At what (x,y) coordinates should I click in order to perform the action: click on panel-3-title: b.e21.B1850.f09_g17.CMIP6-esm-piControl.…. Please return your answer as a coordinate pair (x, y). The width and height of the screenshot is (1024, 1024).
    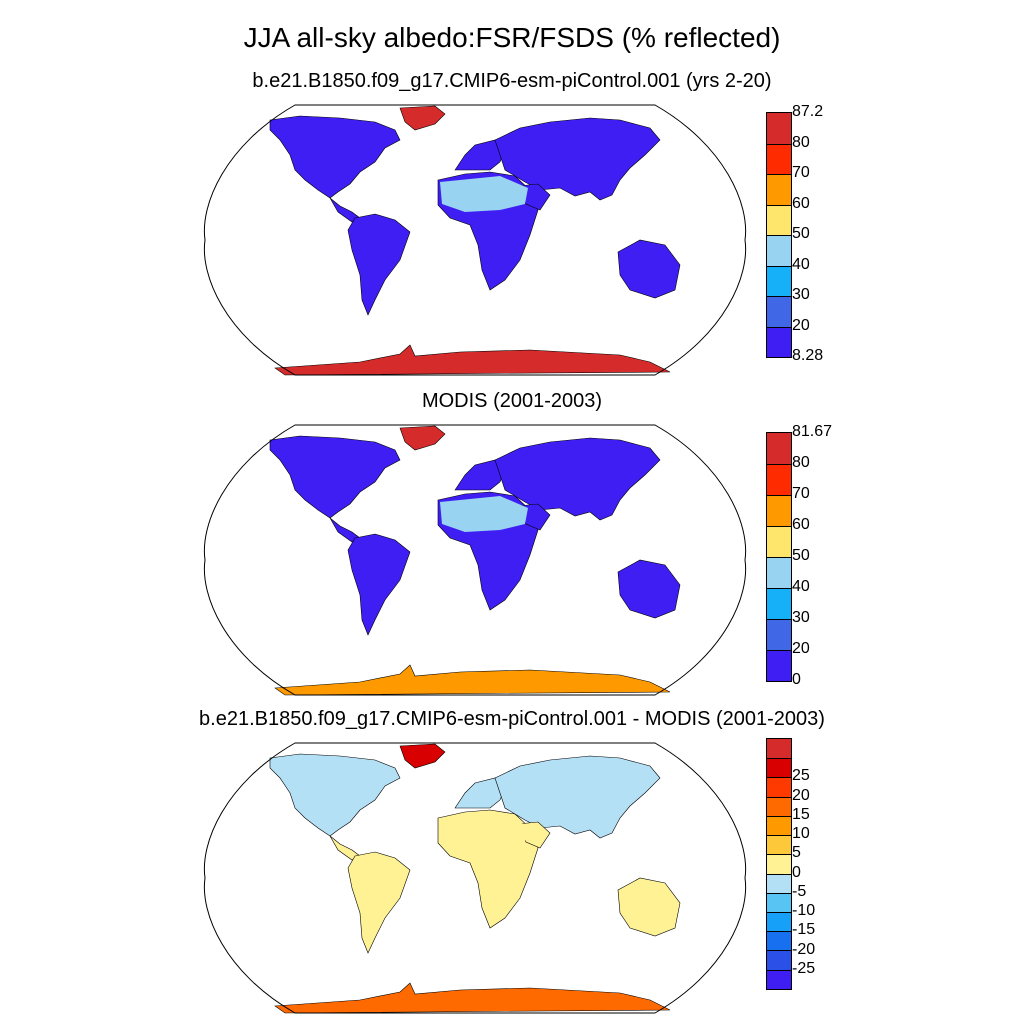
    Looking at the image, I should click on (512, 719).